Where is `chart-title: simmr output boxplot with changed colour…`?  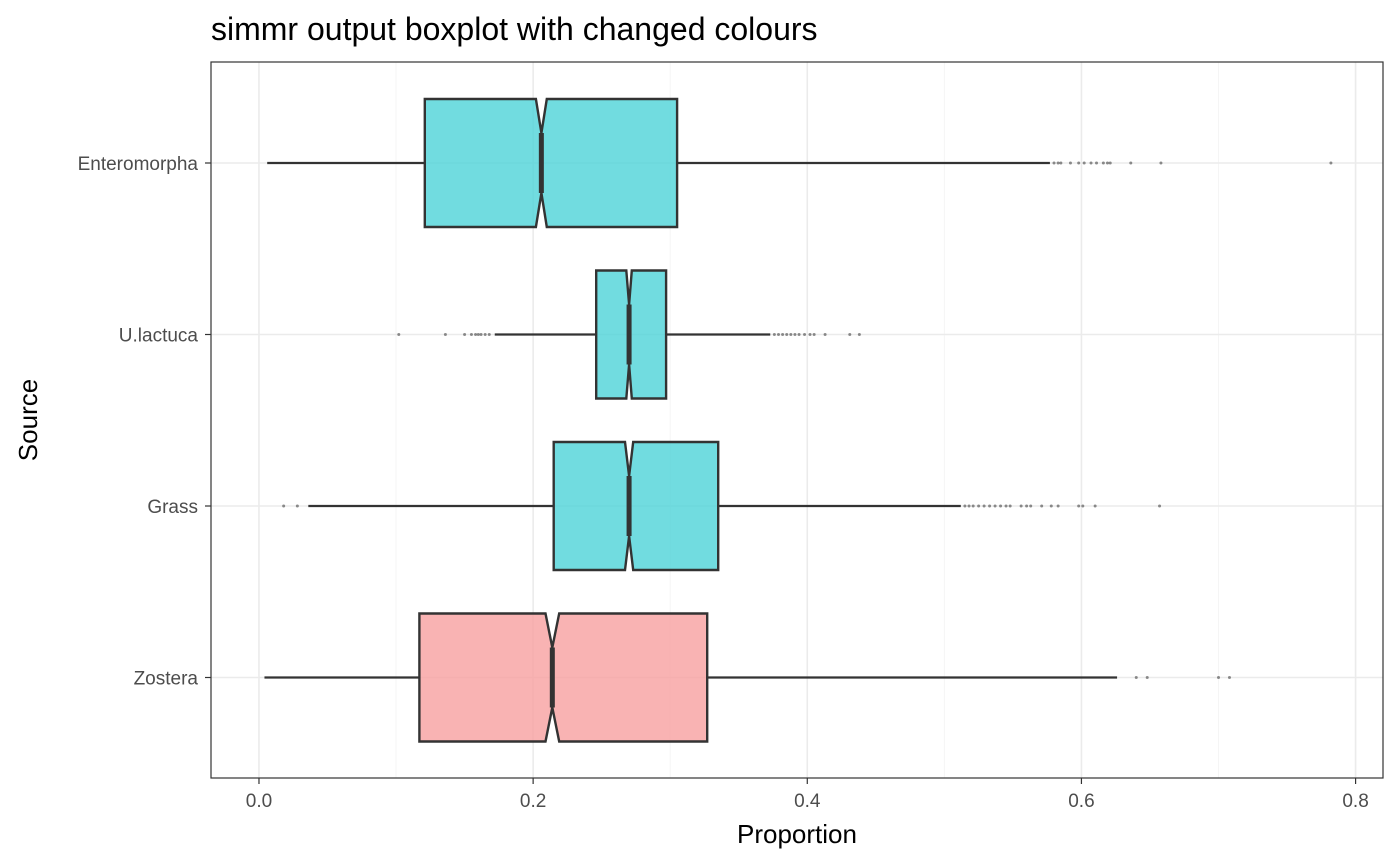 chart-title: simmr output boxplot with changed colour… is located at coordinates (514, 29).